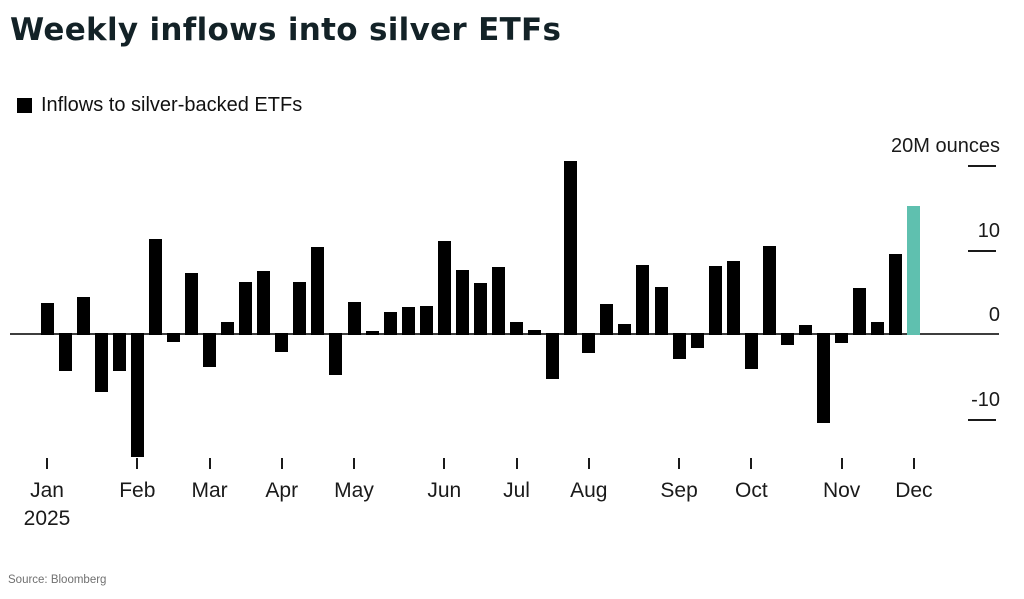 This screenshot has height=599, width=1024. Describe the element at coordinates (914, 490) in the screenshot. I see `x-axis-label-dec: Dec` at that location.